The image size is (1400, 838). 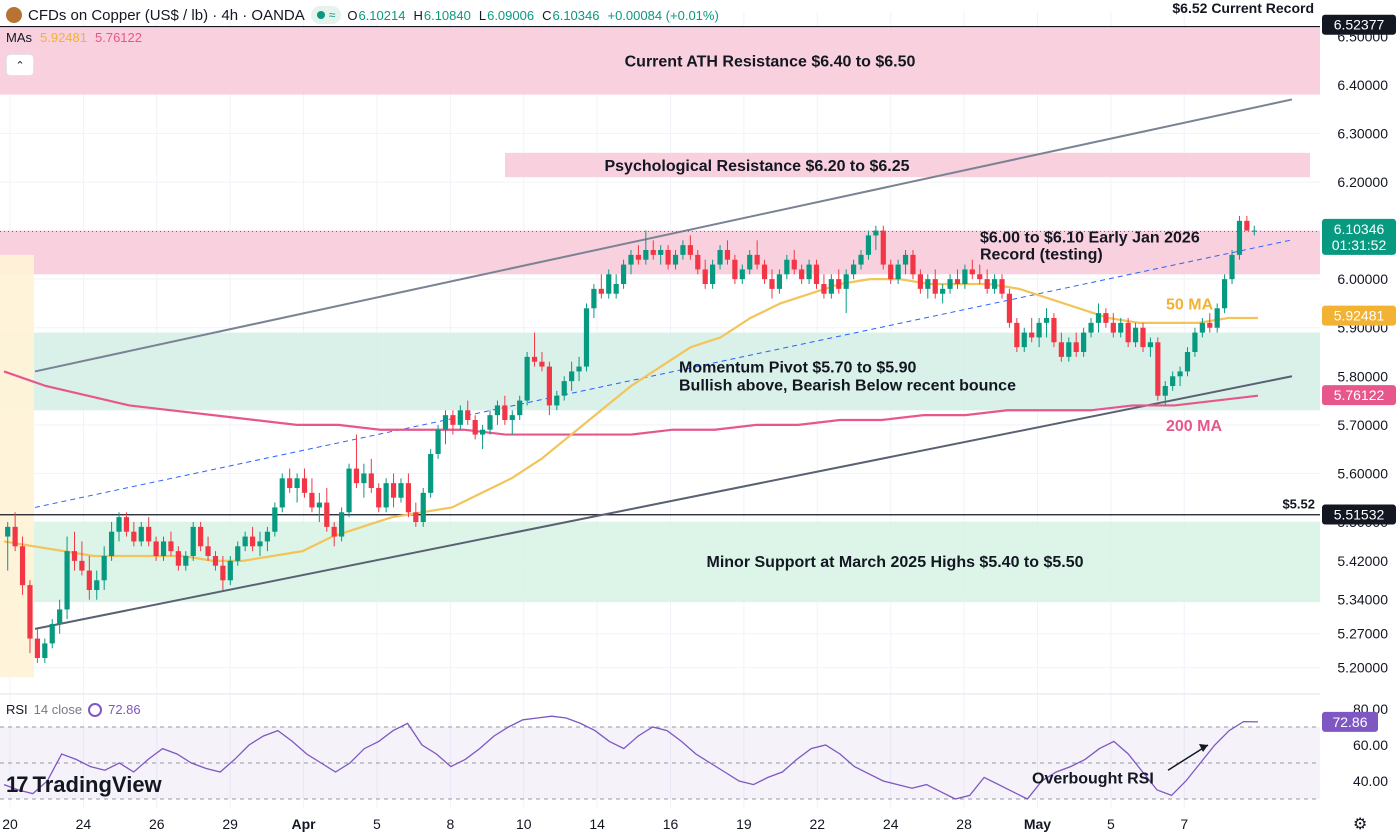 What do you see at coordinates (524, 824) in the screenshot?
I see `time-tick-label: 10` at bounding box center [524, 824].